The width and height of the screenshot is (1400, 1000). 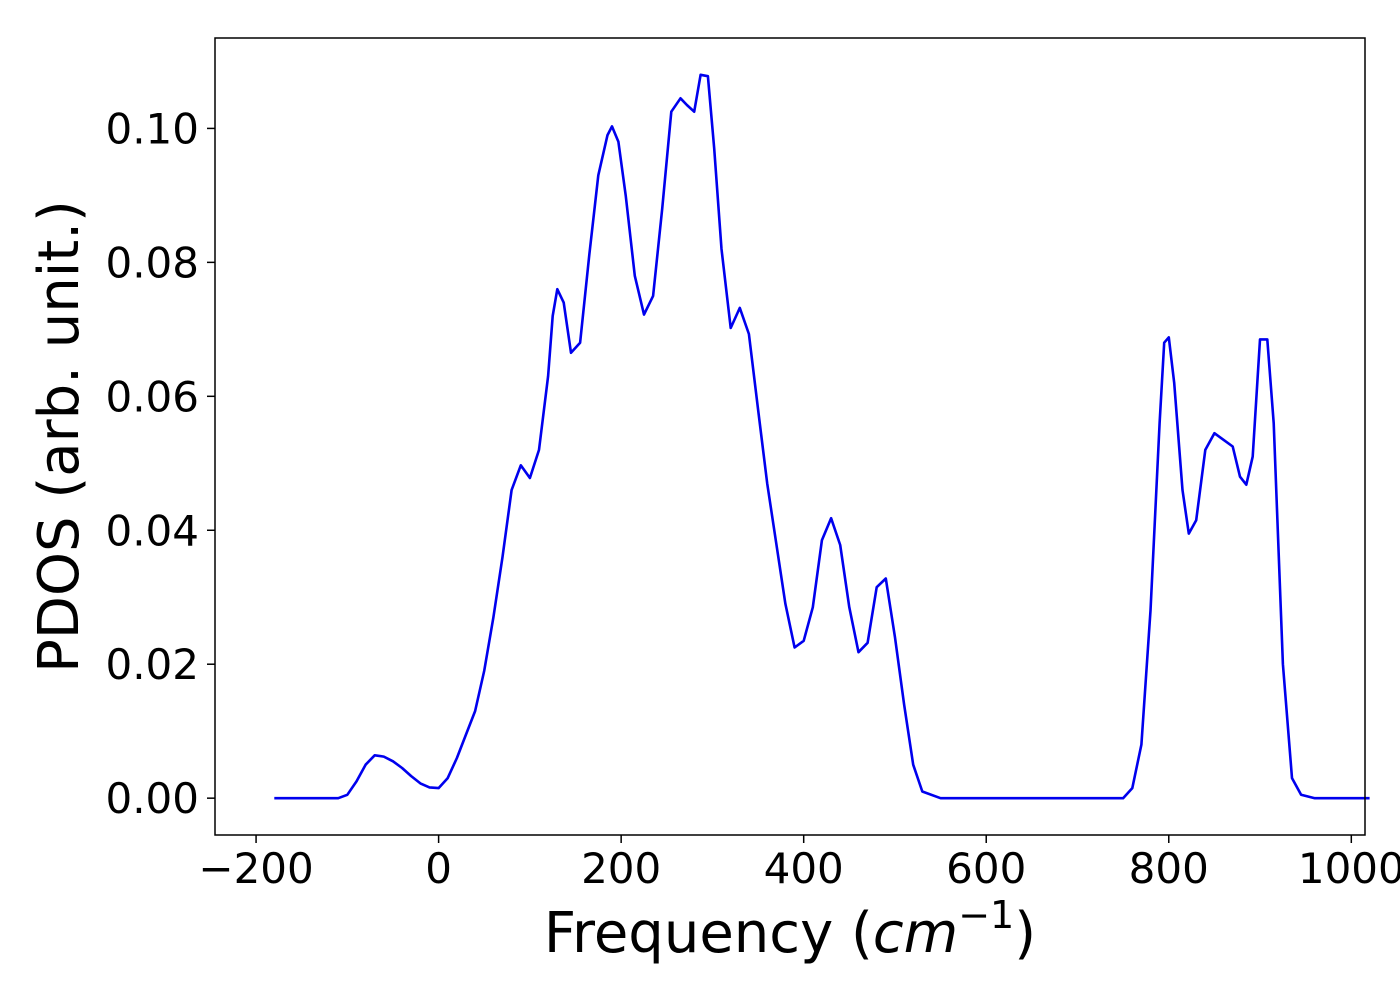 What do you see at coordinates (152, 262) in the screenshot?
I see `y-tick-label: 0.08` at bounding box center [152, 262].